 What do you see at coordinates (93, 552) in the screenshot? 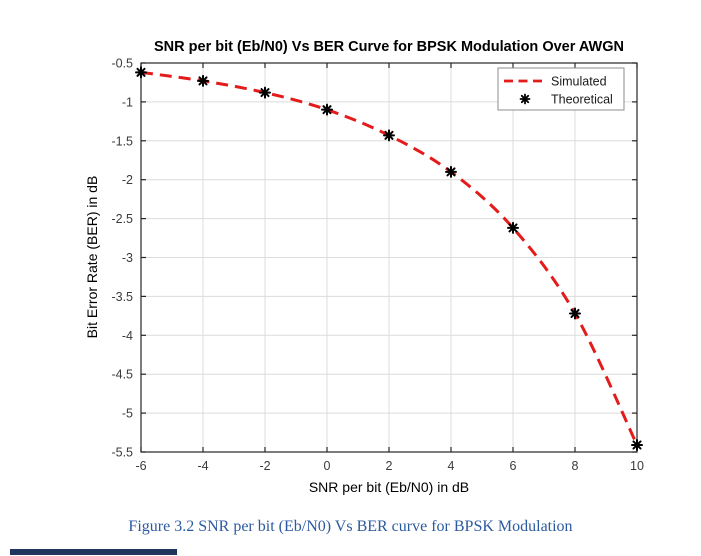
I see `page-decoration-bar` at bounding box center [93, 552].